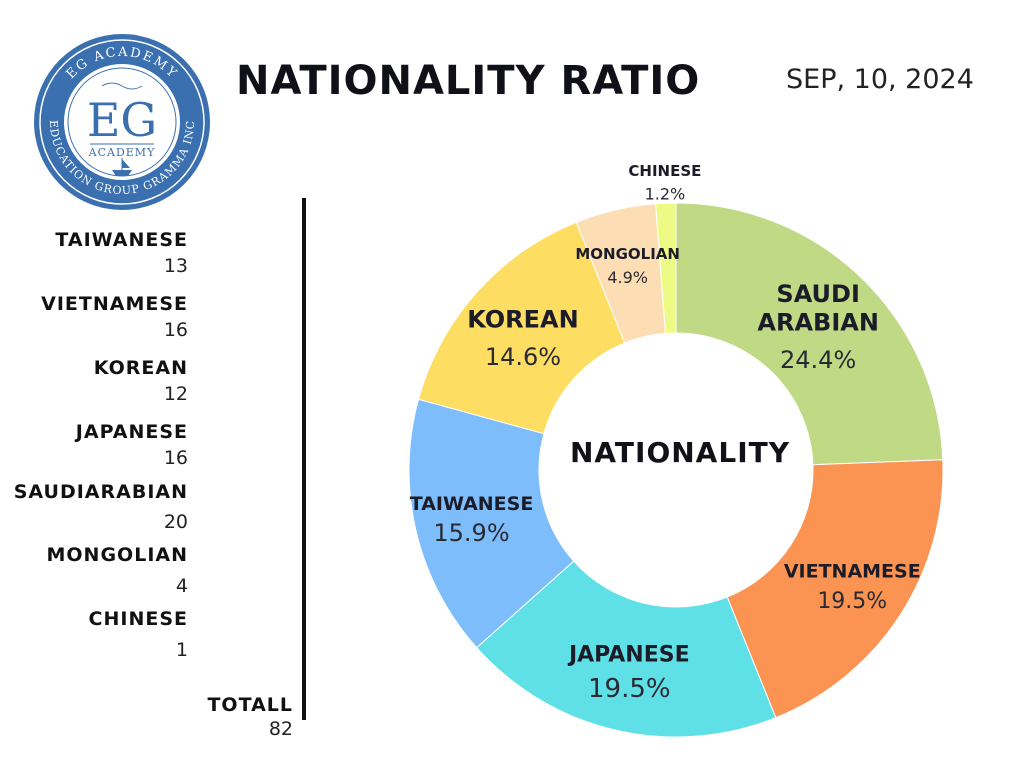 This screenshot has height=768, width=1024. What do you see at coordinates (664, 171) in the screenshot?
I see `slice-label-chinese: CHINESE` at bounding box center [664, 171].